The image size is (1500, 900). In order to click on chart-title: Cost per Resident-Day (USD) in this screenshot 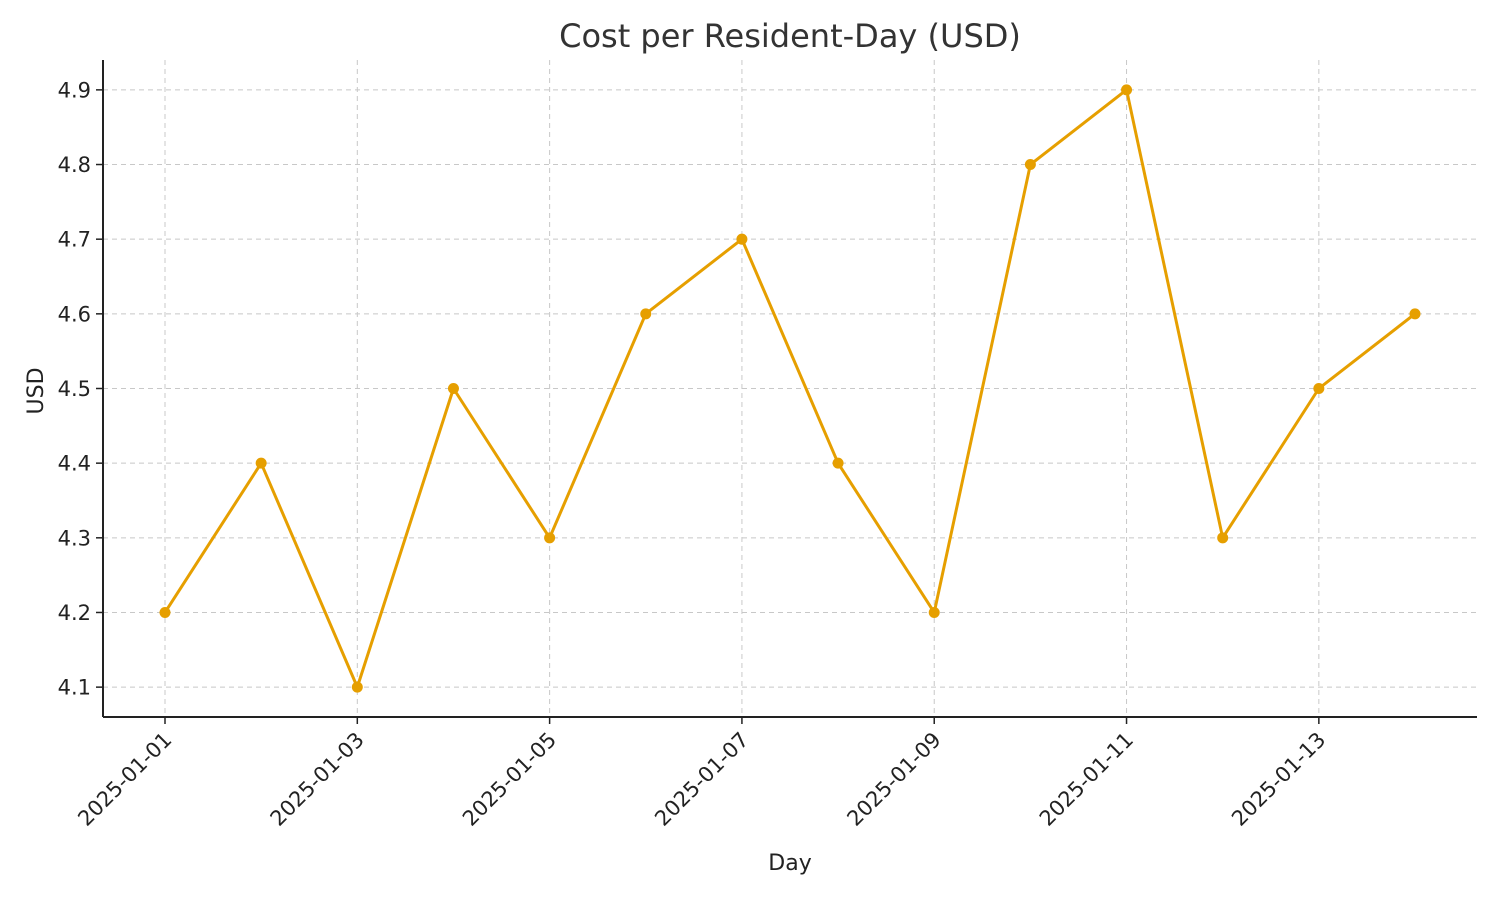, I will do `click(790, 36)`.